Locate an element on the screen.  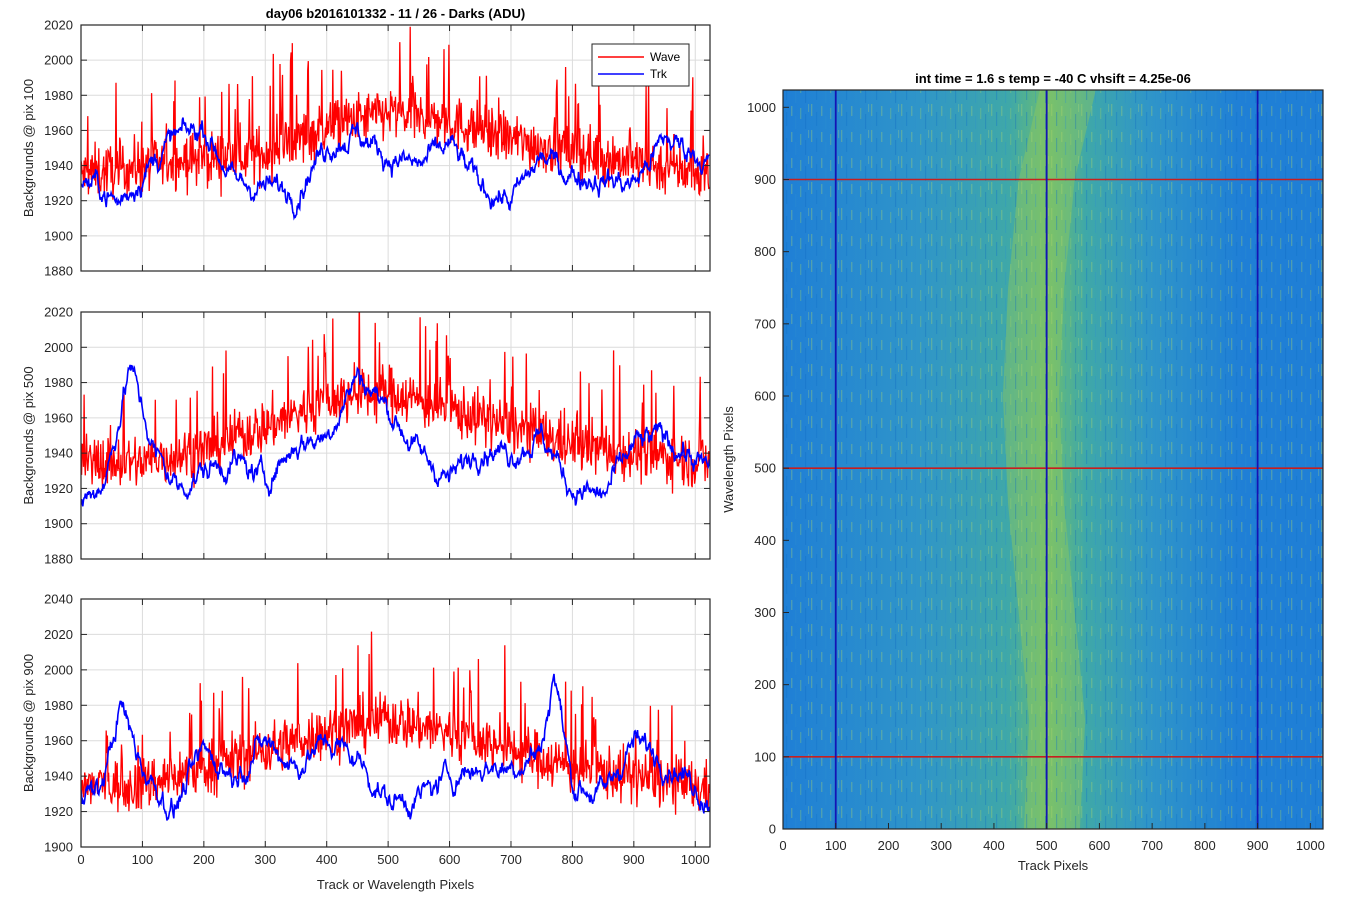
y-tick-label: 300 is located at coordinates (765, 612).